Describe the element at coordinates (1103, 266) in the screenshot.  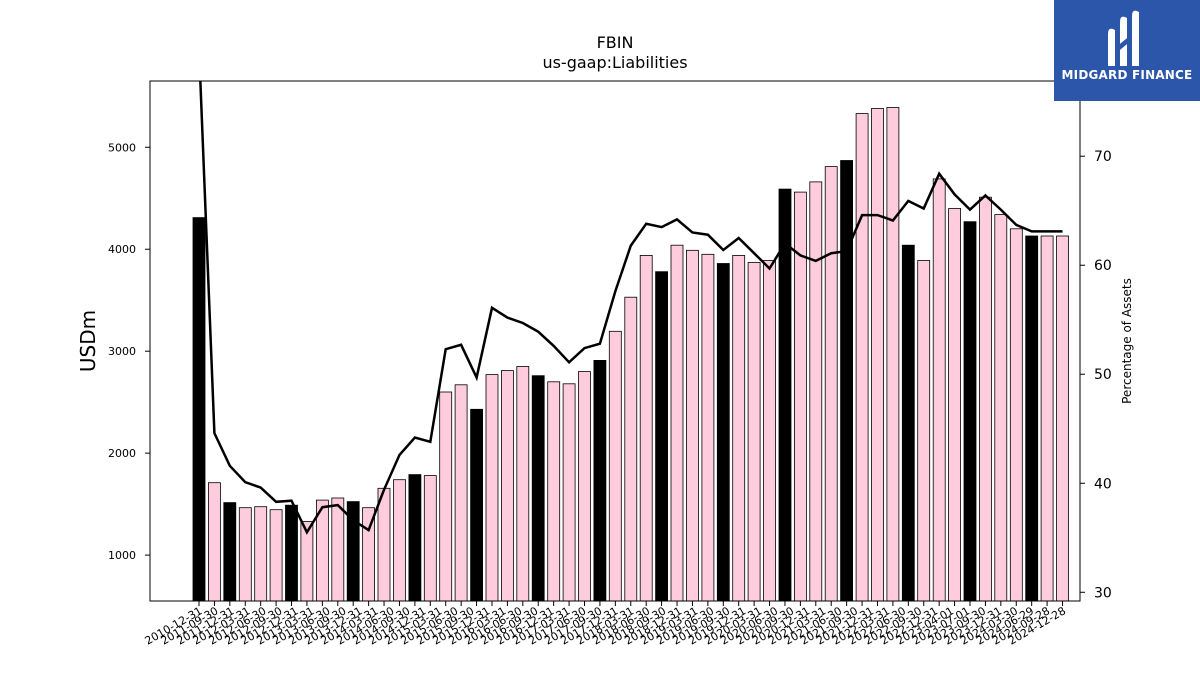
I see `y2-tick-label-60: 60` at that location.